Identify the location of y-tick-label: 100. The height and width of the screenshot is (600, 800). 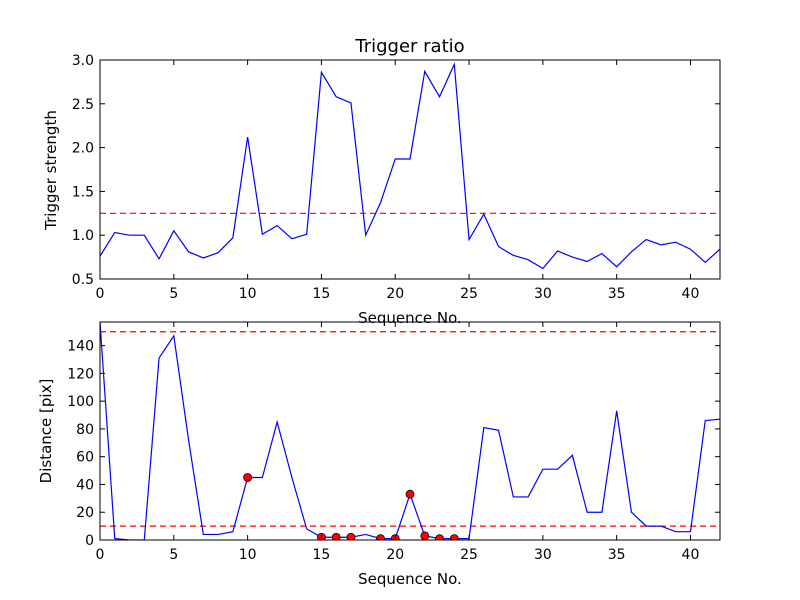
(80, 402).